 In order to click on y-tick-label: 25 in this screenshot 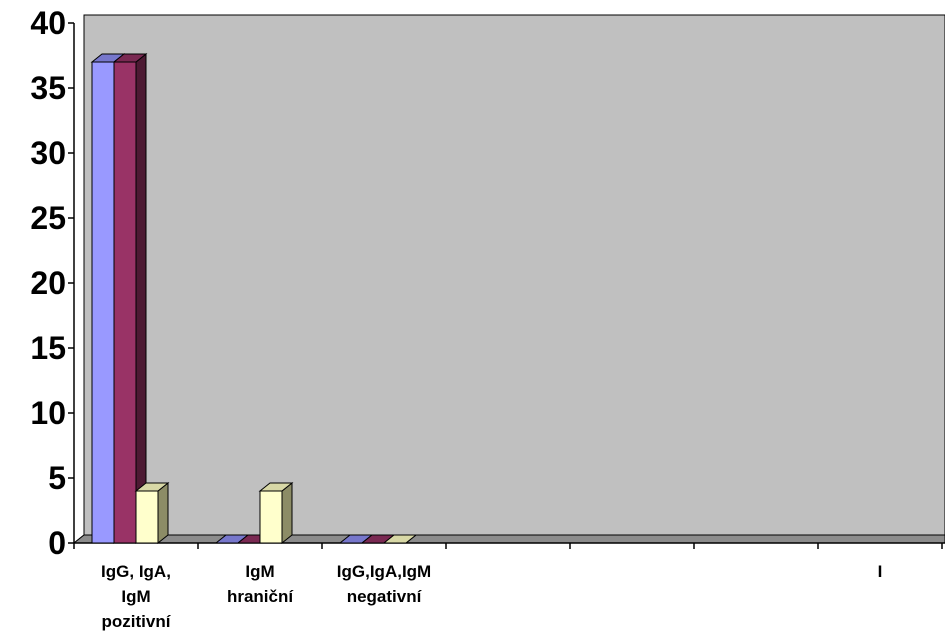, I will do `click(48, 218)`.